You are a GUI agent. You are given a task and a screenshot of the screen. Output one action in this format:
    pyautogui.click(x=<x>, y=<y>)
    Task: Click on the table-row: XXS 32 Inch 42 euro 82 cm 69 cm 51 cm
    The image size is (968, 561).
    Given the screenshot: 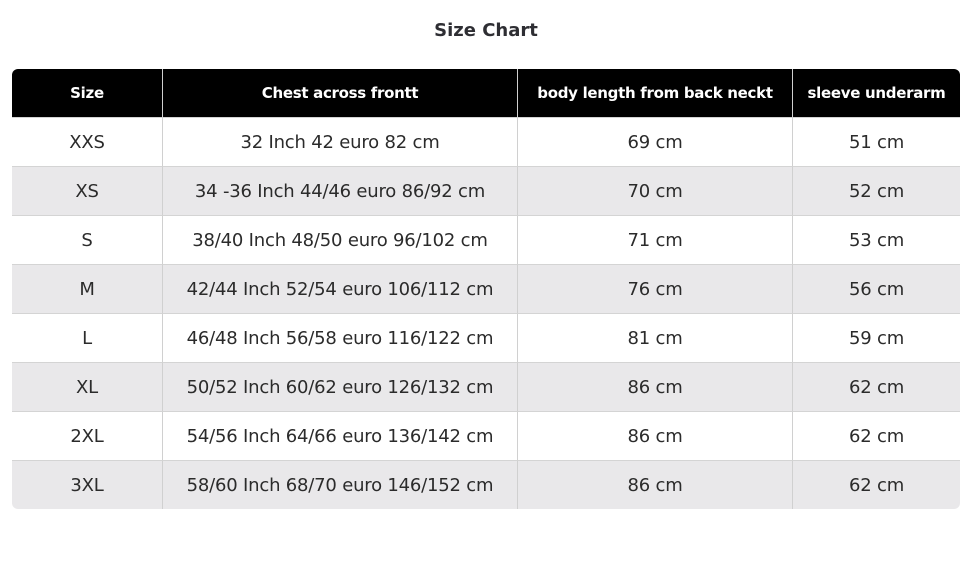 What is the action you would take?
    pyautogui.click(x=486, y=141)
    